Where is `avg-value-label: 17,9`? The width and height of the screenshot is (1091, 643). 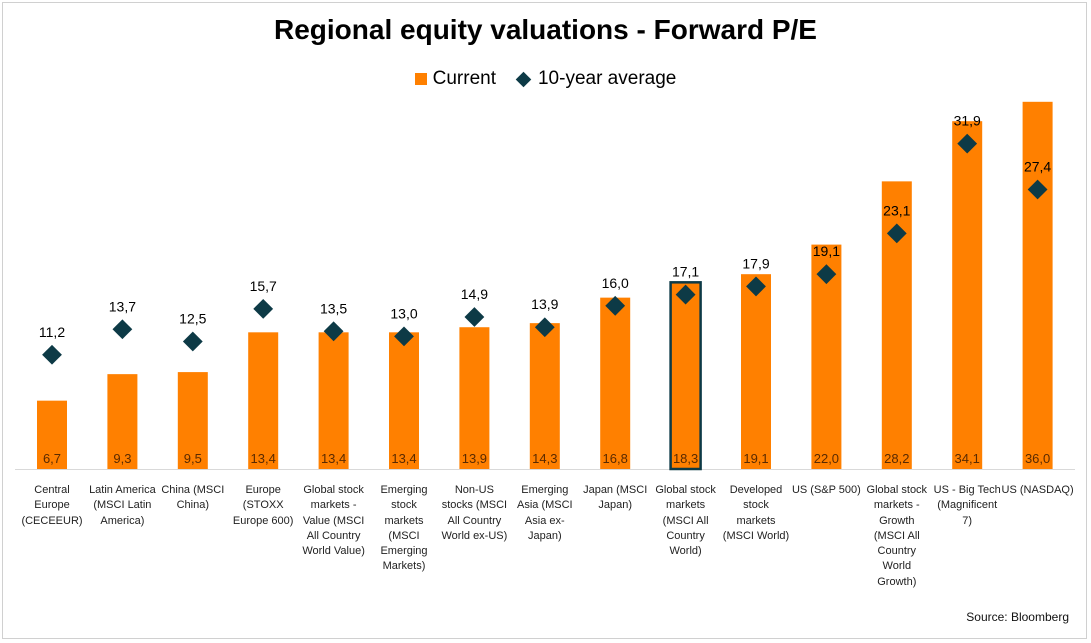
avg-value-label: 17,9 is located at coordinates (755, 263).